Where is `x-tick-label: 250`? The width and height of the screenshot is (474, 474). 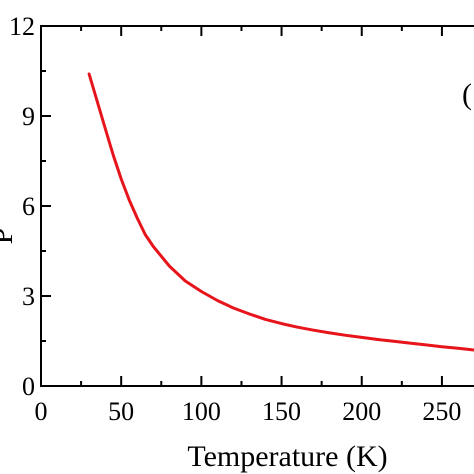 x-tick-label: 250 is located at coordinates (441, 411).